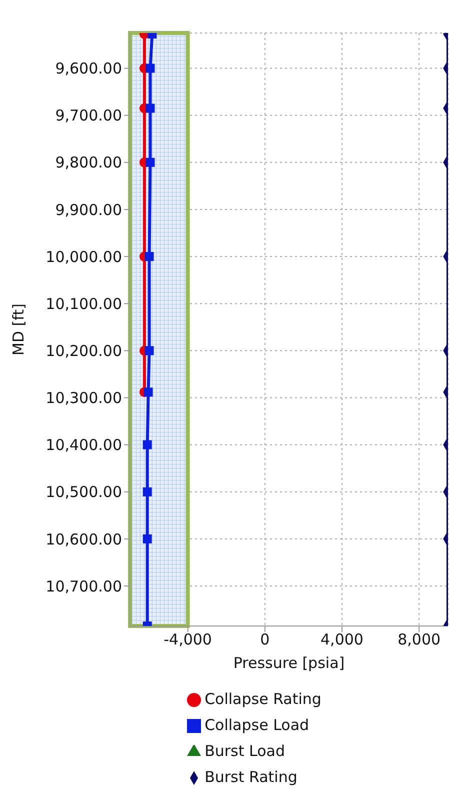 This screenshot has width=450, height=807. What do you see at coordinates (257, 725) in the screenshot?
I see `legend-label: Collapse Load` at bounding box center [257, 725].